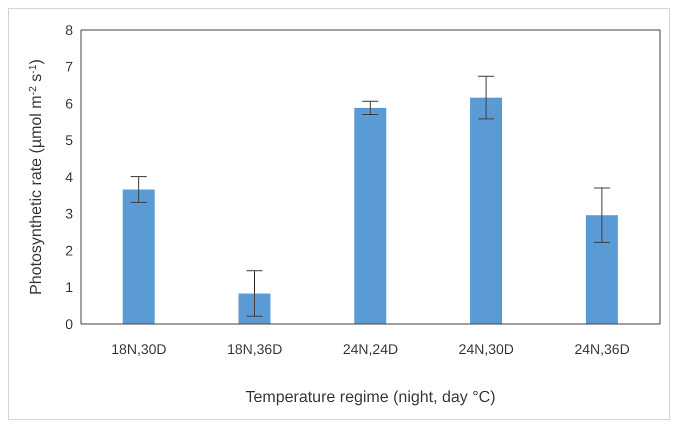 The height and width of the screenshot is (424, 680). I want to click on x-axis-title: Temperature regime (night, day °C), so click(370, 397).